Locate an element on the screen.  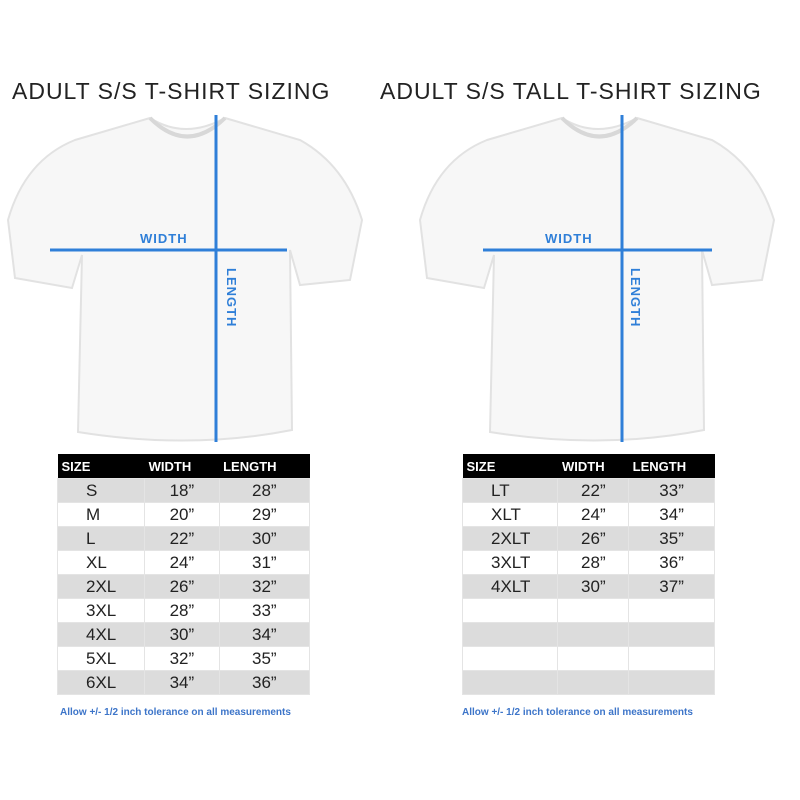
table-cell: 2XLT is located at coordinates (510, 538).